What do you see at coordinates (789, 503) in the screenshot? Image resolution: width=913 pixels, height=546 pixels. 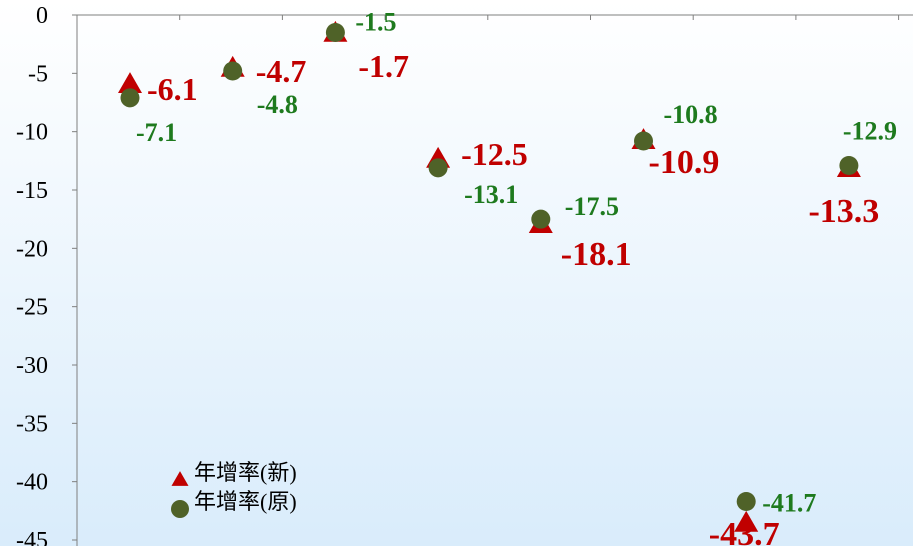 I see `data-label-original: -41.7` at bounding box center [789, 503].